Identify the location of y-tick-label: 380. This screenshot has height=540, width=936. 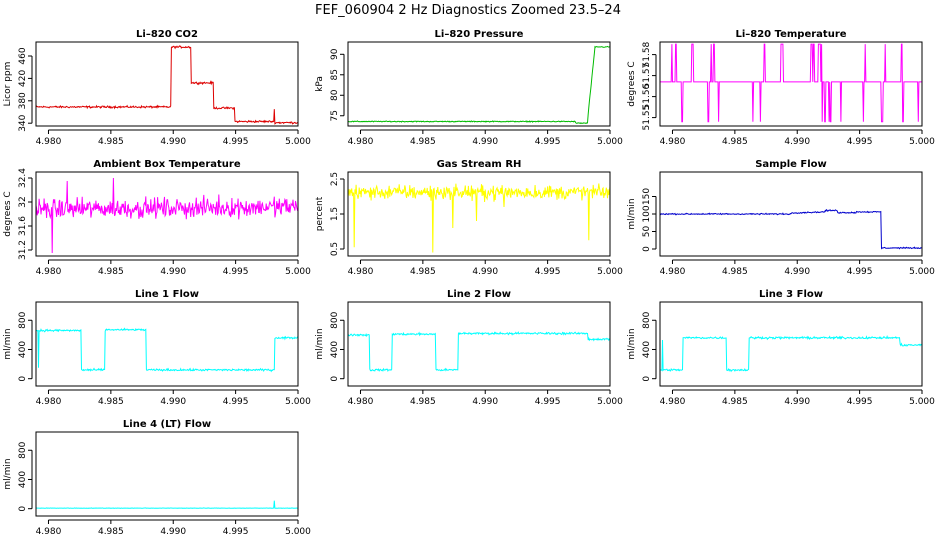
(23, 100).